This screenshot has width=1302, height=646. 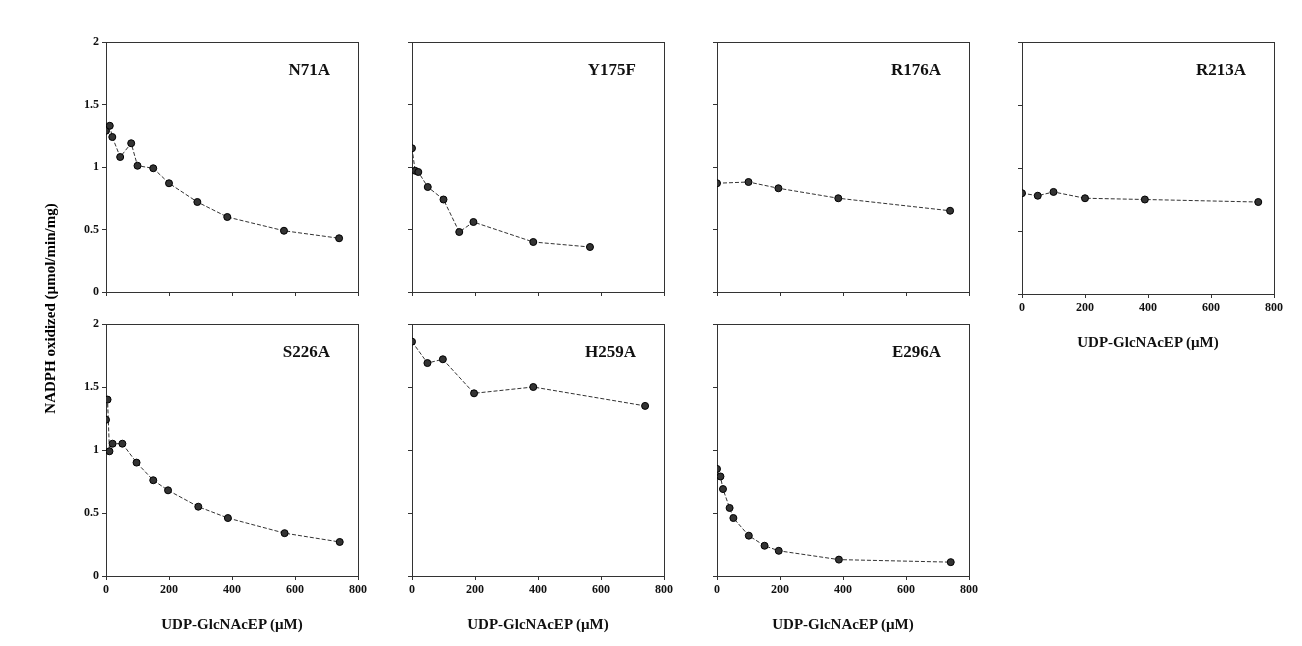 I want to click on text: R213A, so click(x=1221, y=69).